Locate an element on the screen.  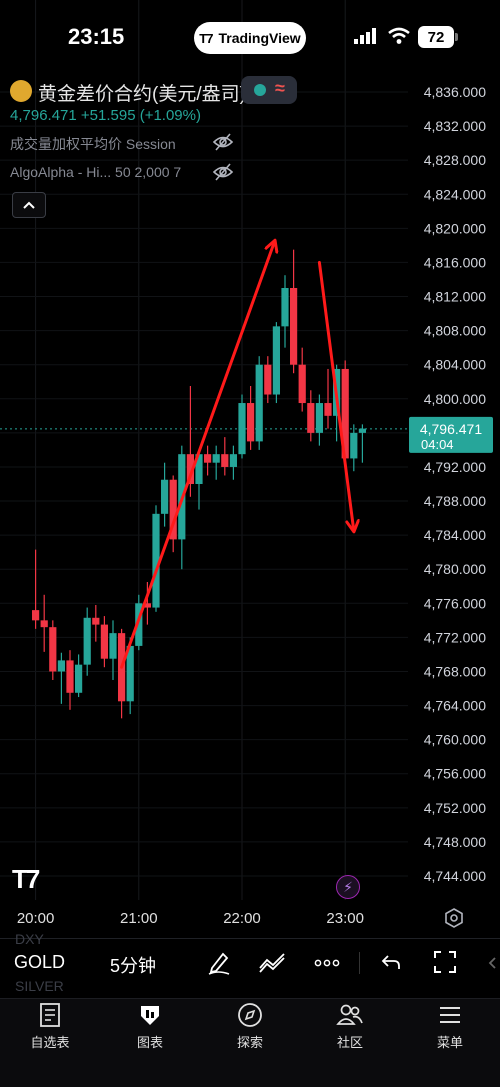
chart-mode-toggle is located at coordinates (269, 90).